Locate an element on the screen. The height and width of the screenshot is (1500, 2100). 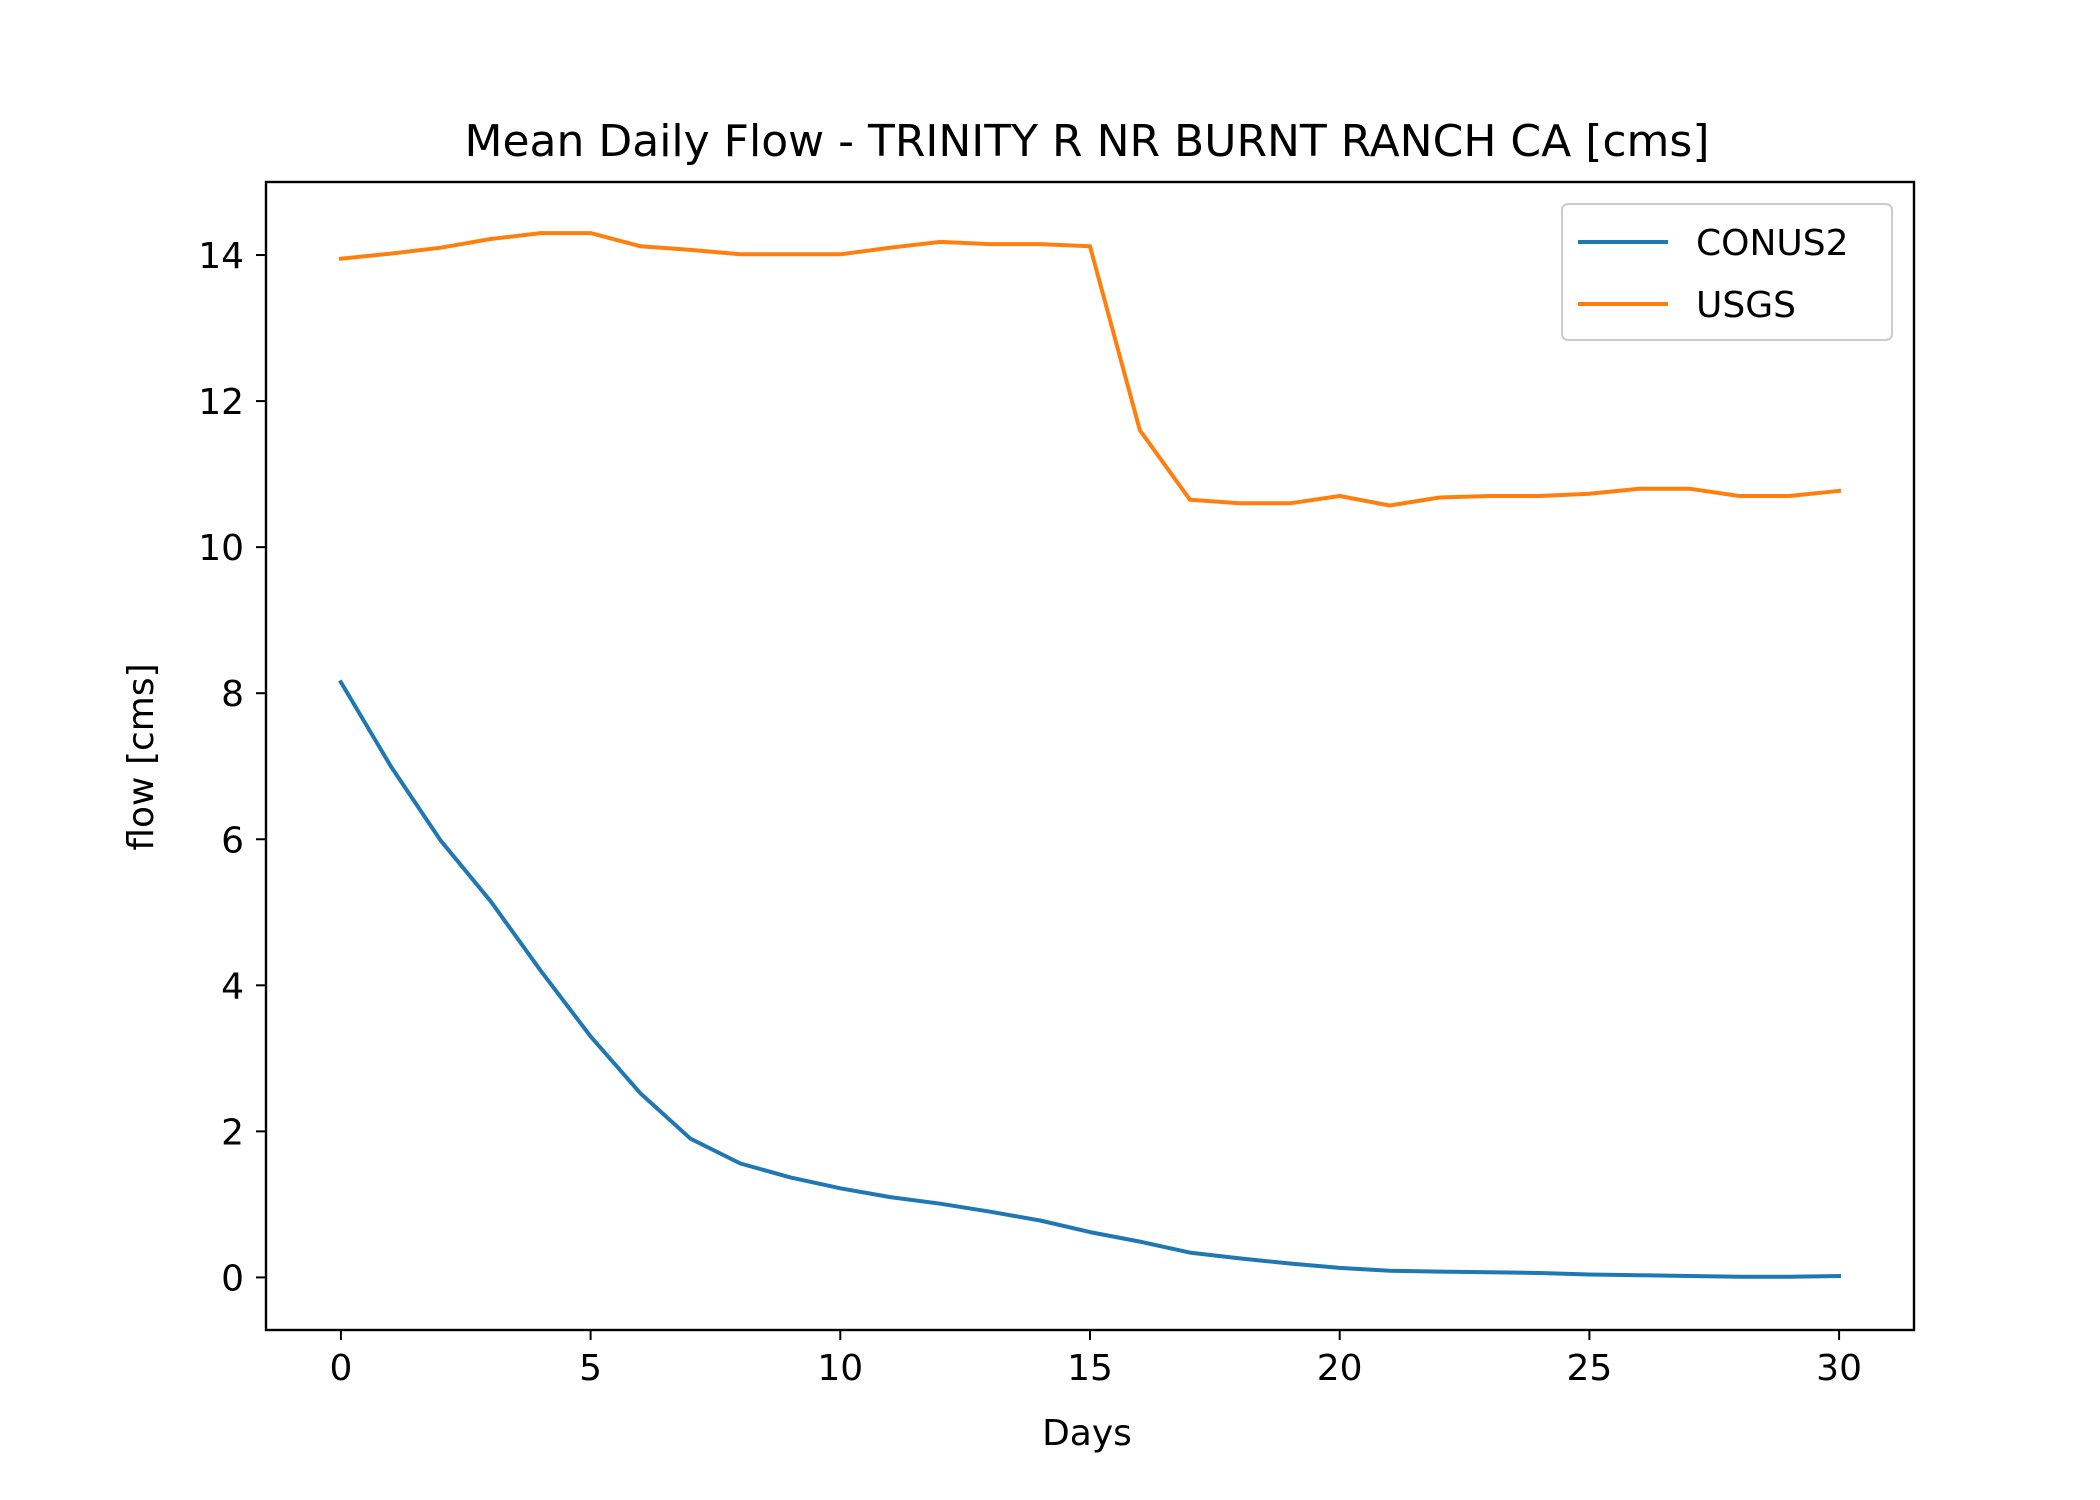
series-line-usgs is located at coordinates (1090, 369).